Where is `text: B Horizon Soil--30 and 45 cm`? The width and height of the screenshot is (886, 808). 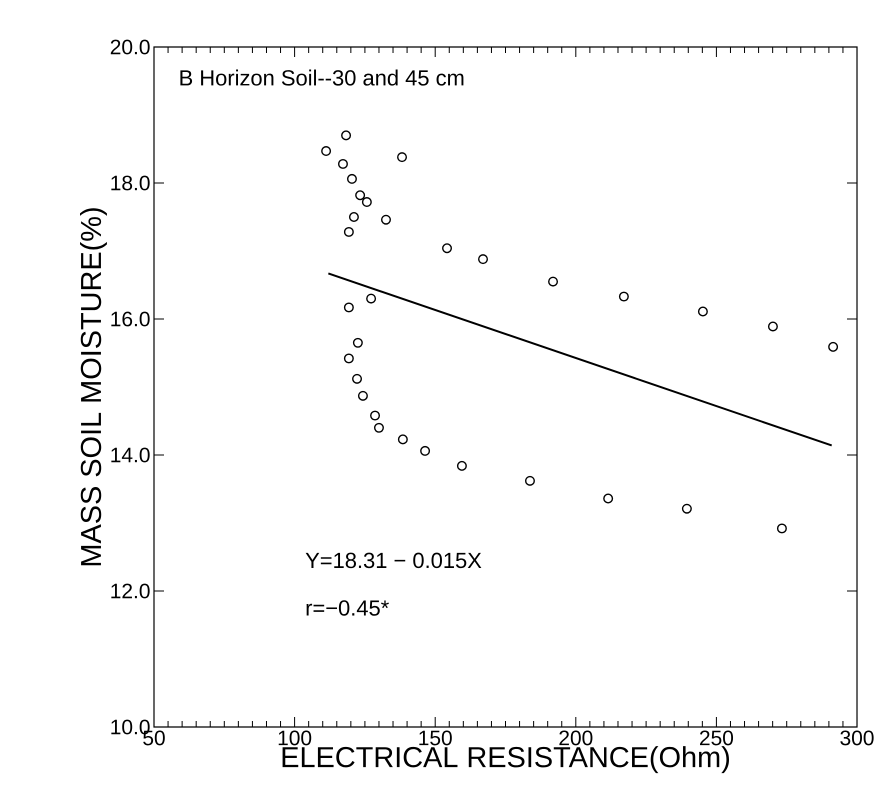 text: B Horizon Soil--30 and 45 cm is located at coordinates (322, 78).